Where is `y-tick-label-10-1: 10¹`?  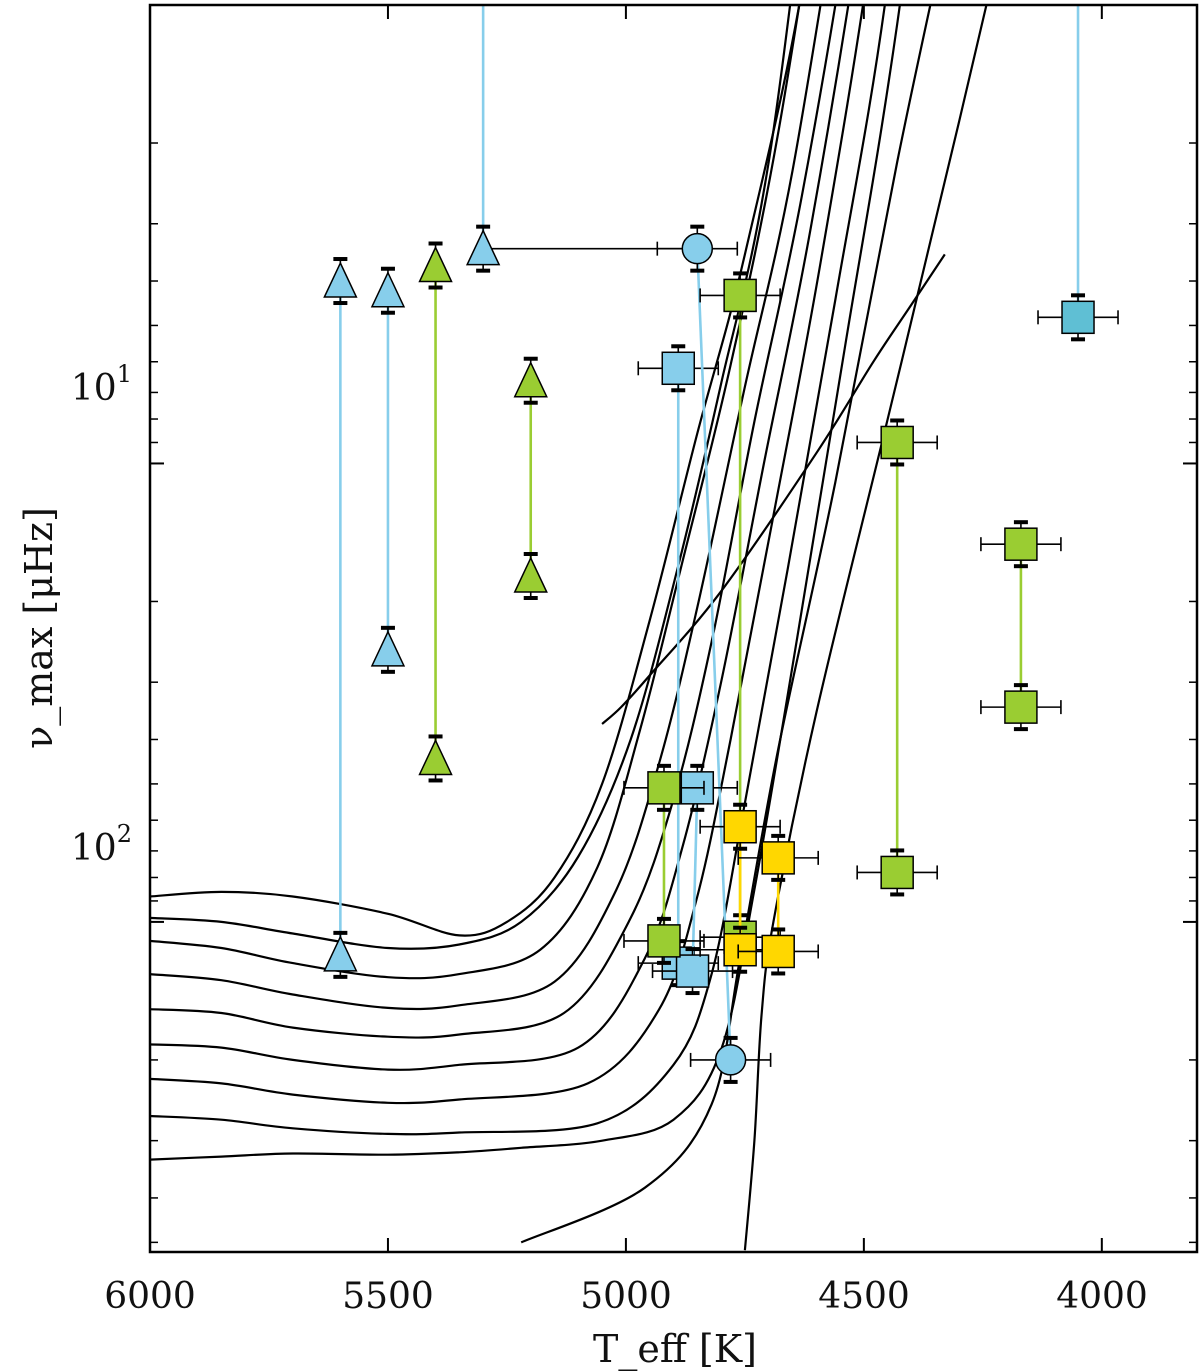 y-tick-label-10-1: 10¹ is located at coordinates (101, 384).